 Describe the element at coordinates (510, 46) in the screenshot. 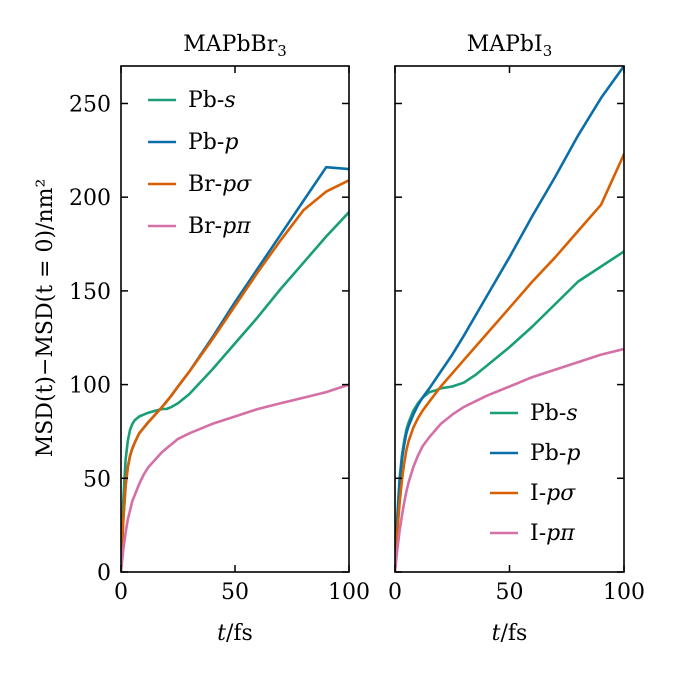

I see `panel-title: MAPbI3` at that location.